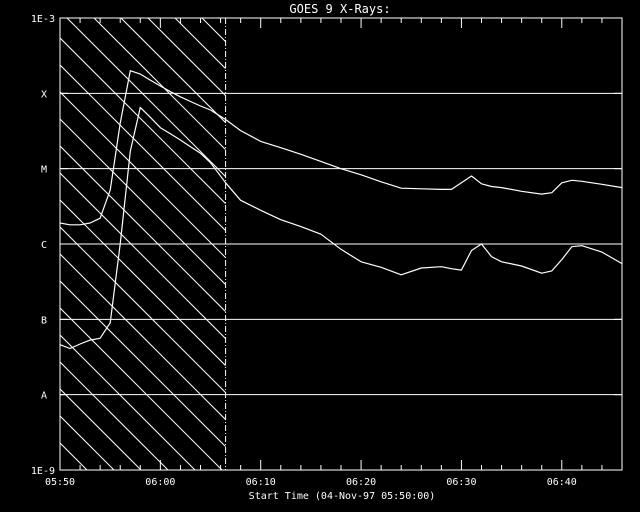  I want to click on y-tick-label: X, so click(44, 94).